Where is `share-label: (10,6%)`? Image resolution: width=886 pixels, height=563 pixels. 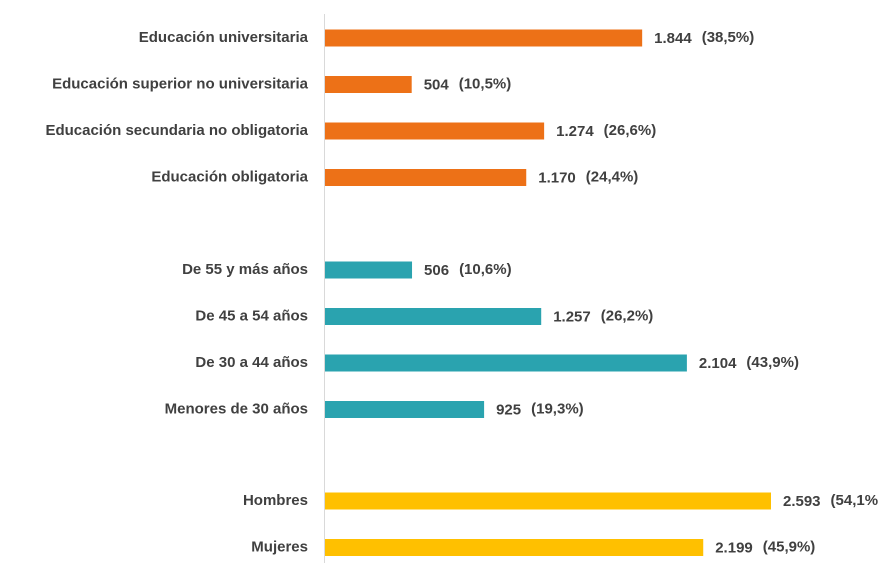 share-label: (10,6%) is located at coordinates (485, 269).